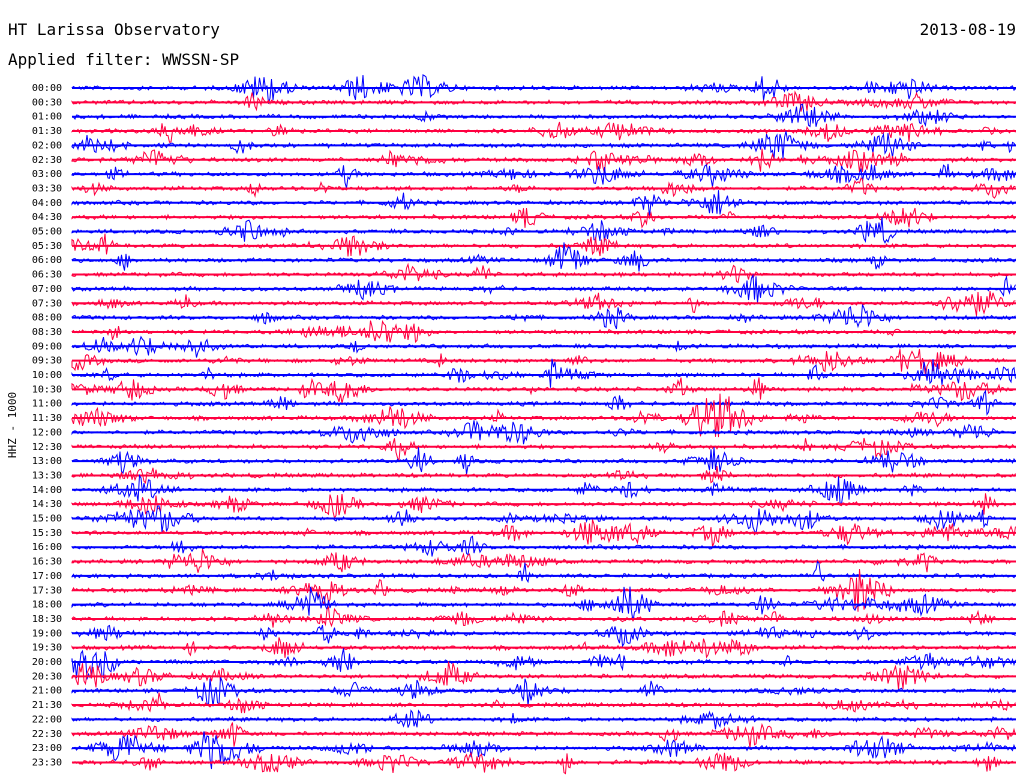  What do you see at coordinates (47, 533) in the screenshot?
I see `row-time-label: 15:30` at bounding box center [47, 533].